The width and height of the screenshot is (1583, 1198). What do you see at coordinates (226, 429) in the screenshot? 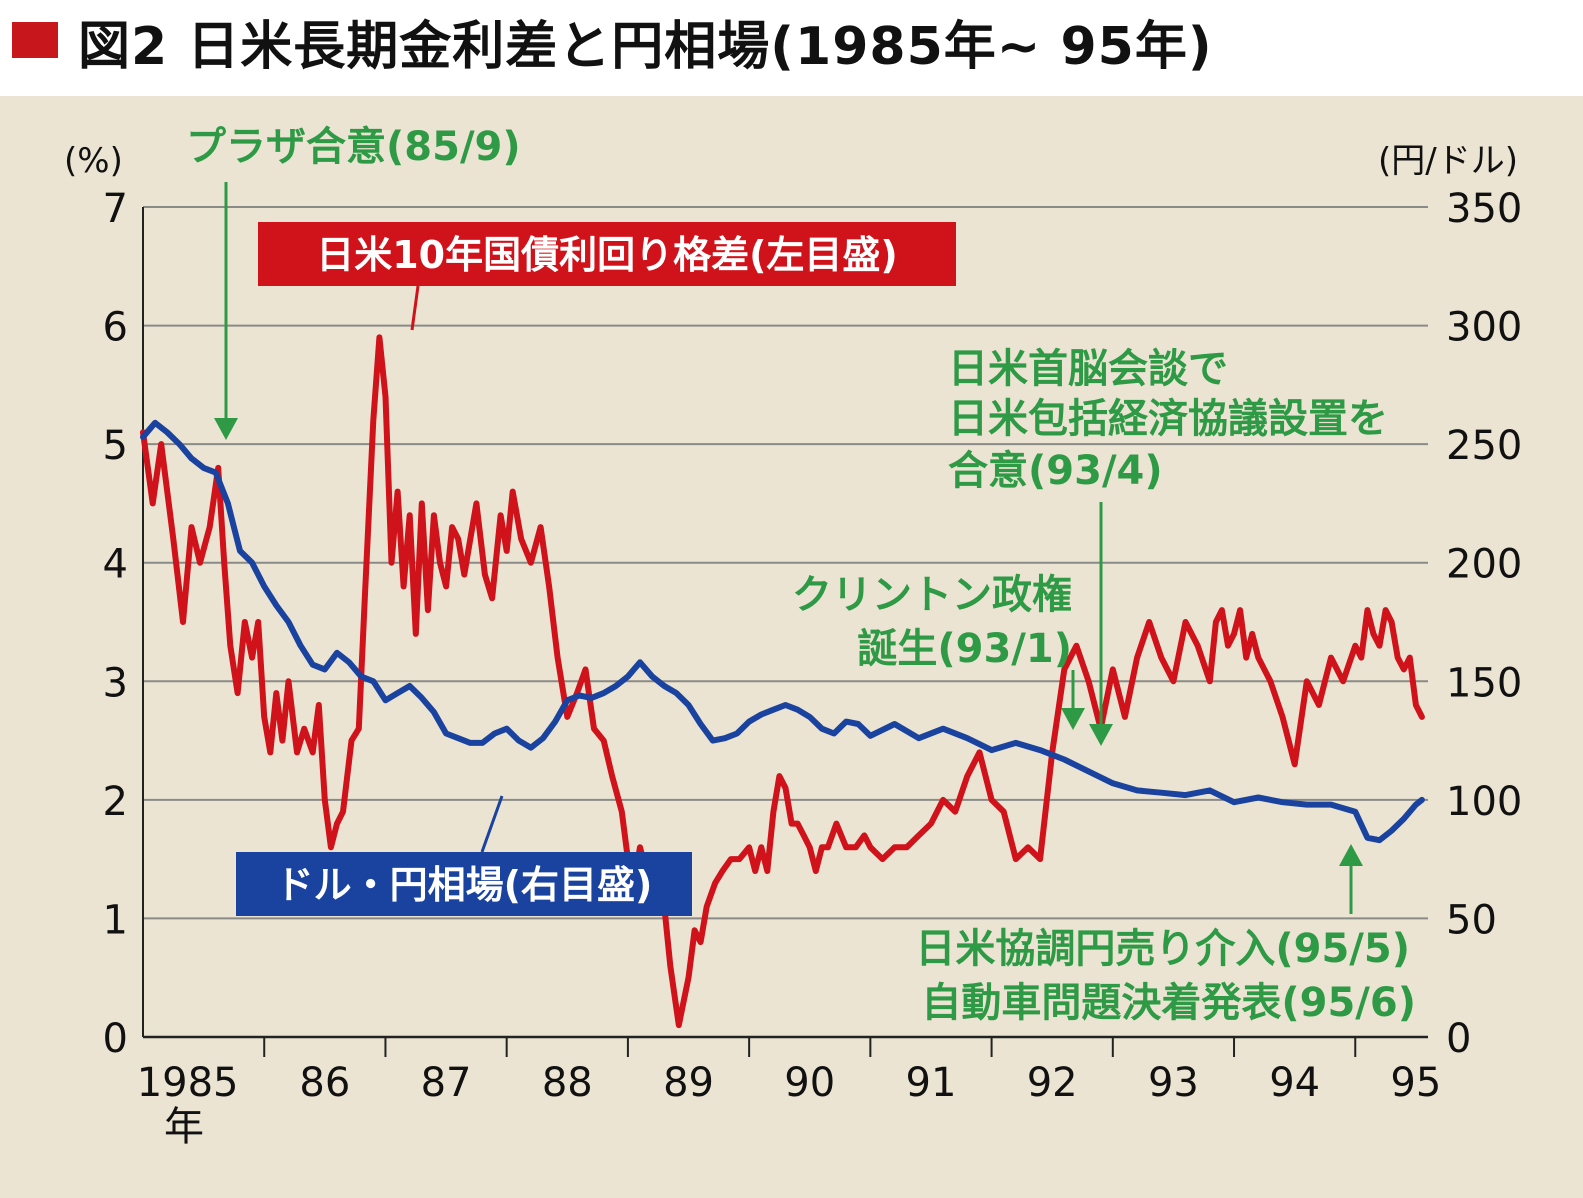
I see `plaza-arrow-head` at bounding box center [226, 429].